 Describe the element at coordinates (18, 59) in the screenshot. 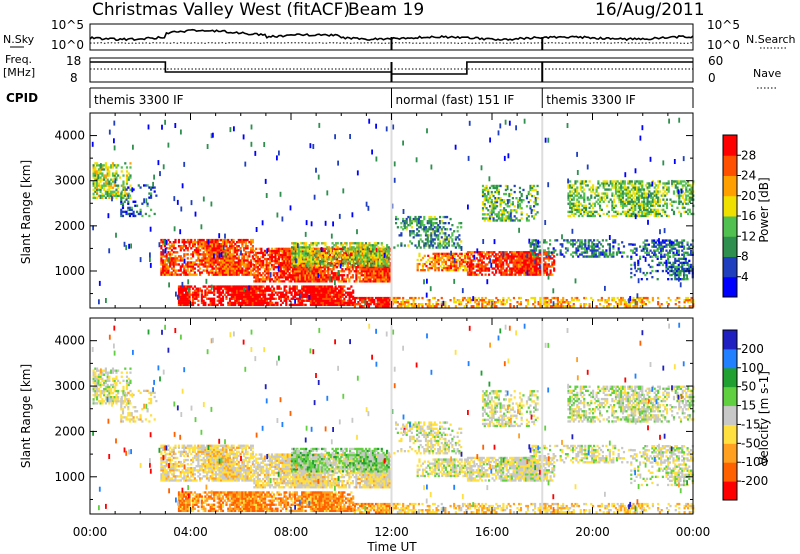

I see `freq-label-line1: Freq.` at that location.